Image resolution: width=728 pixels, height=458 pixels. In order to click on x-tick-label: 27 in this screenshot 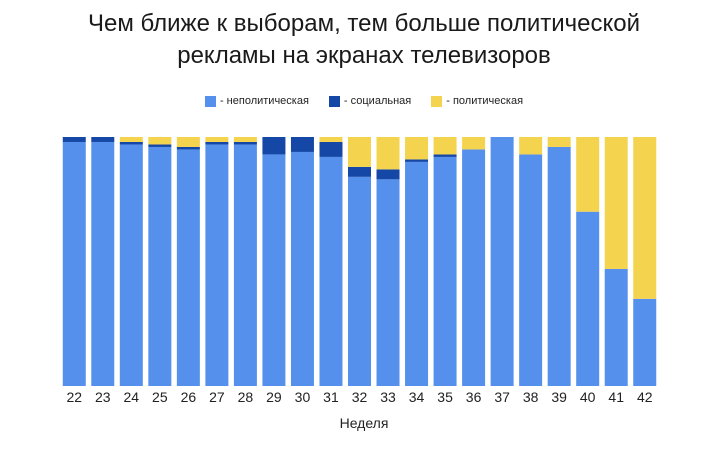, I will do `click(217, 397)`.